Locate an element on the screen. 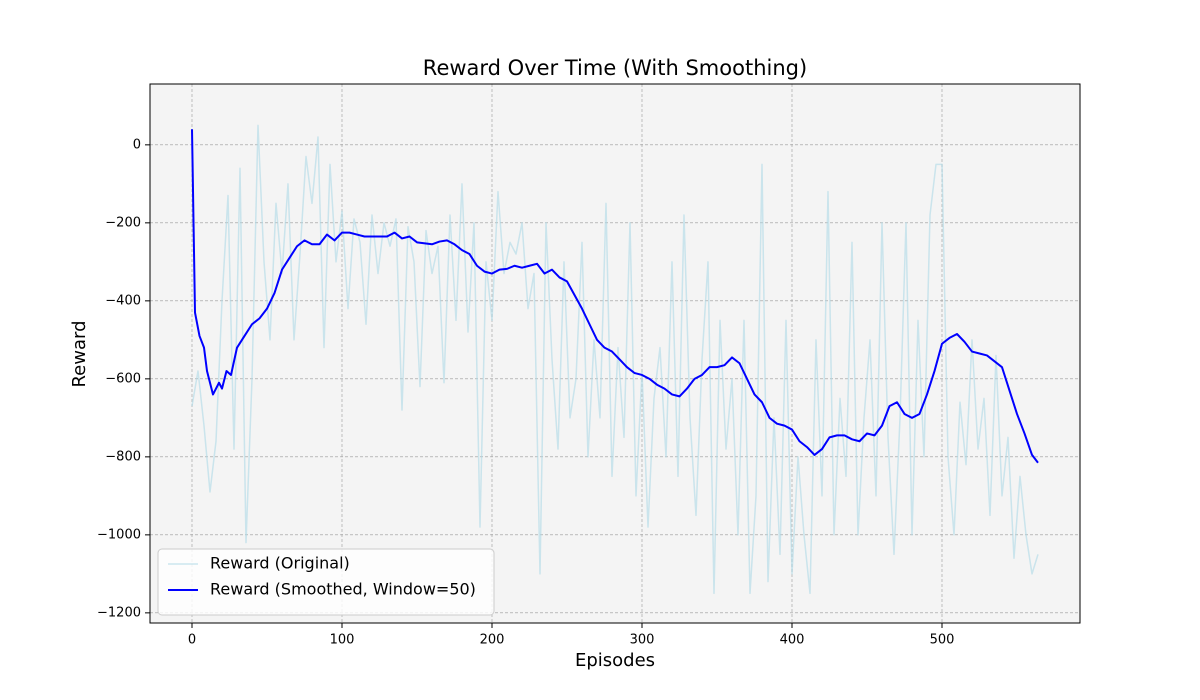 The image size is (1200, 700). legend-label: Reward (Original) is located at coordinates (280, 563).